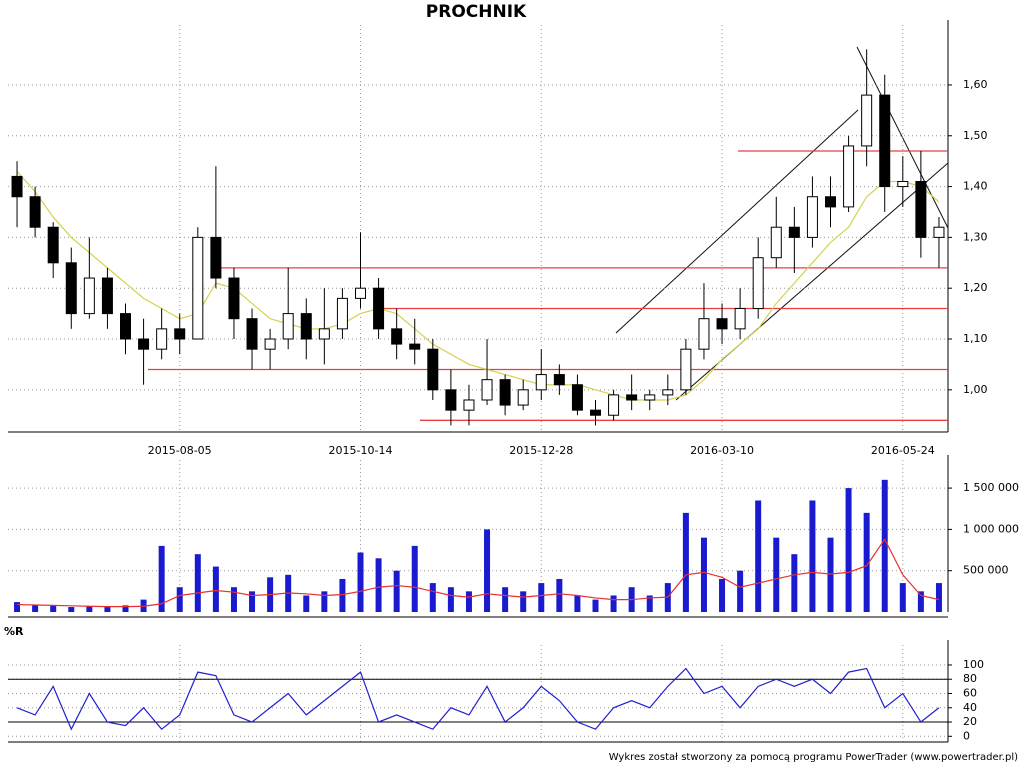  What do you see at coordinates (476, 12) in the screenshot?
I see `chart-title: PROCHNIK` at bounding box center [476, 12].